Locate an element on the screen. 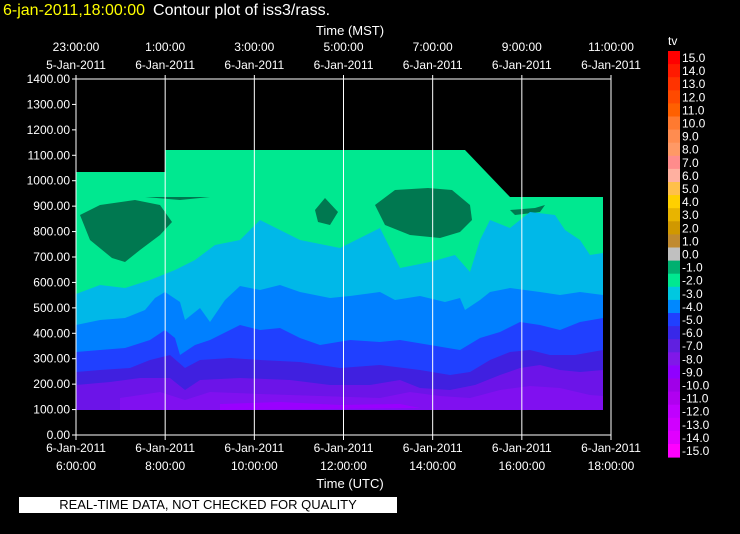  legend-label: 11.0 is located at coordinates (693, 110).